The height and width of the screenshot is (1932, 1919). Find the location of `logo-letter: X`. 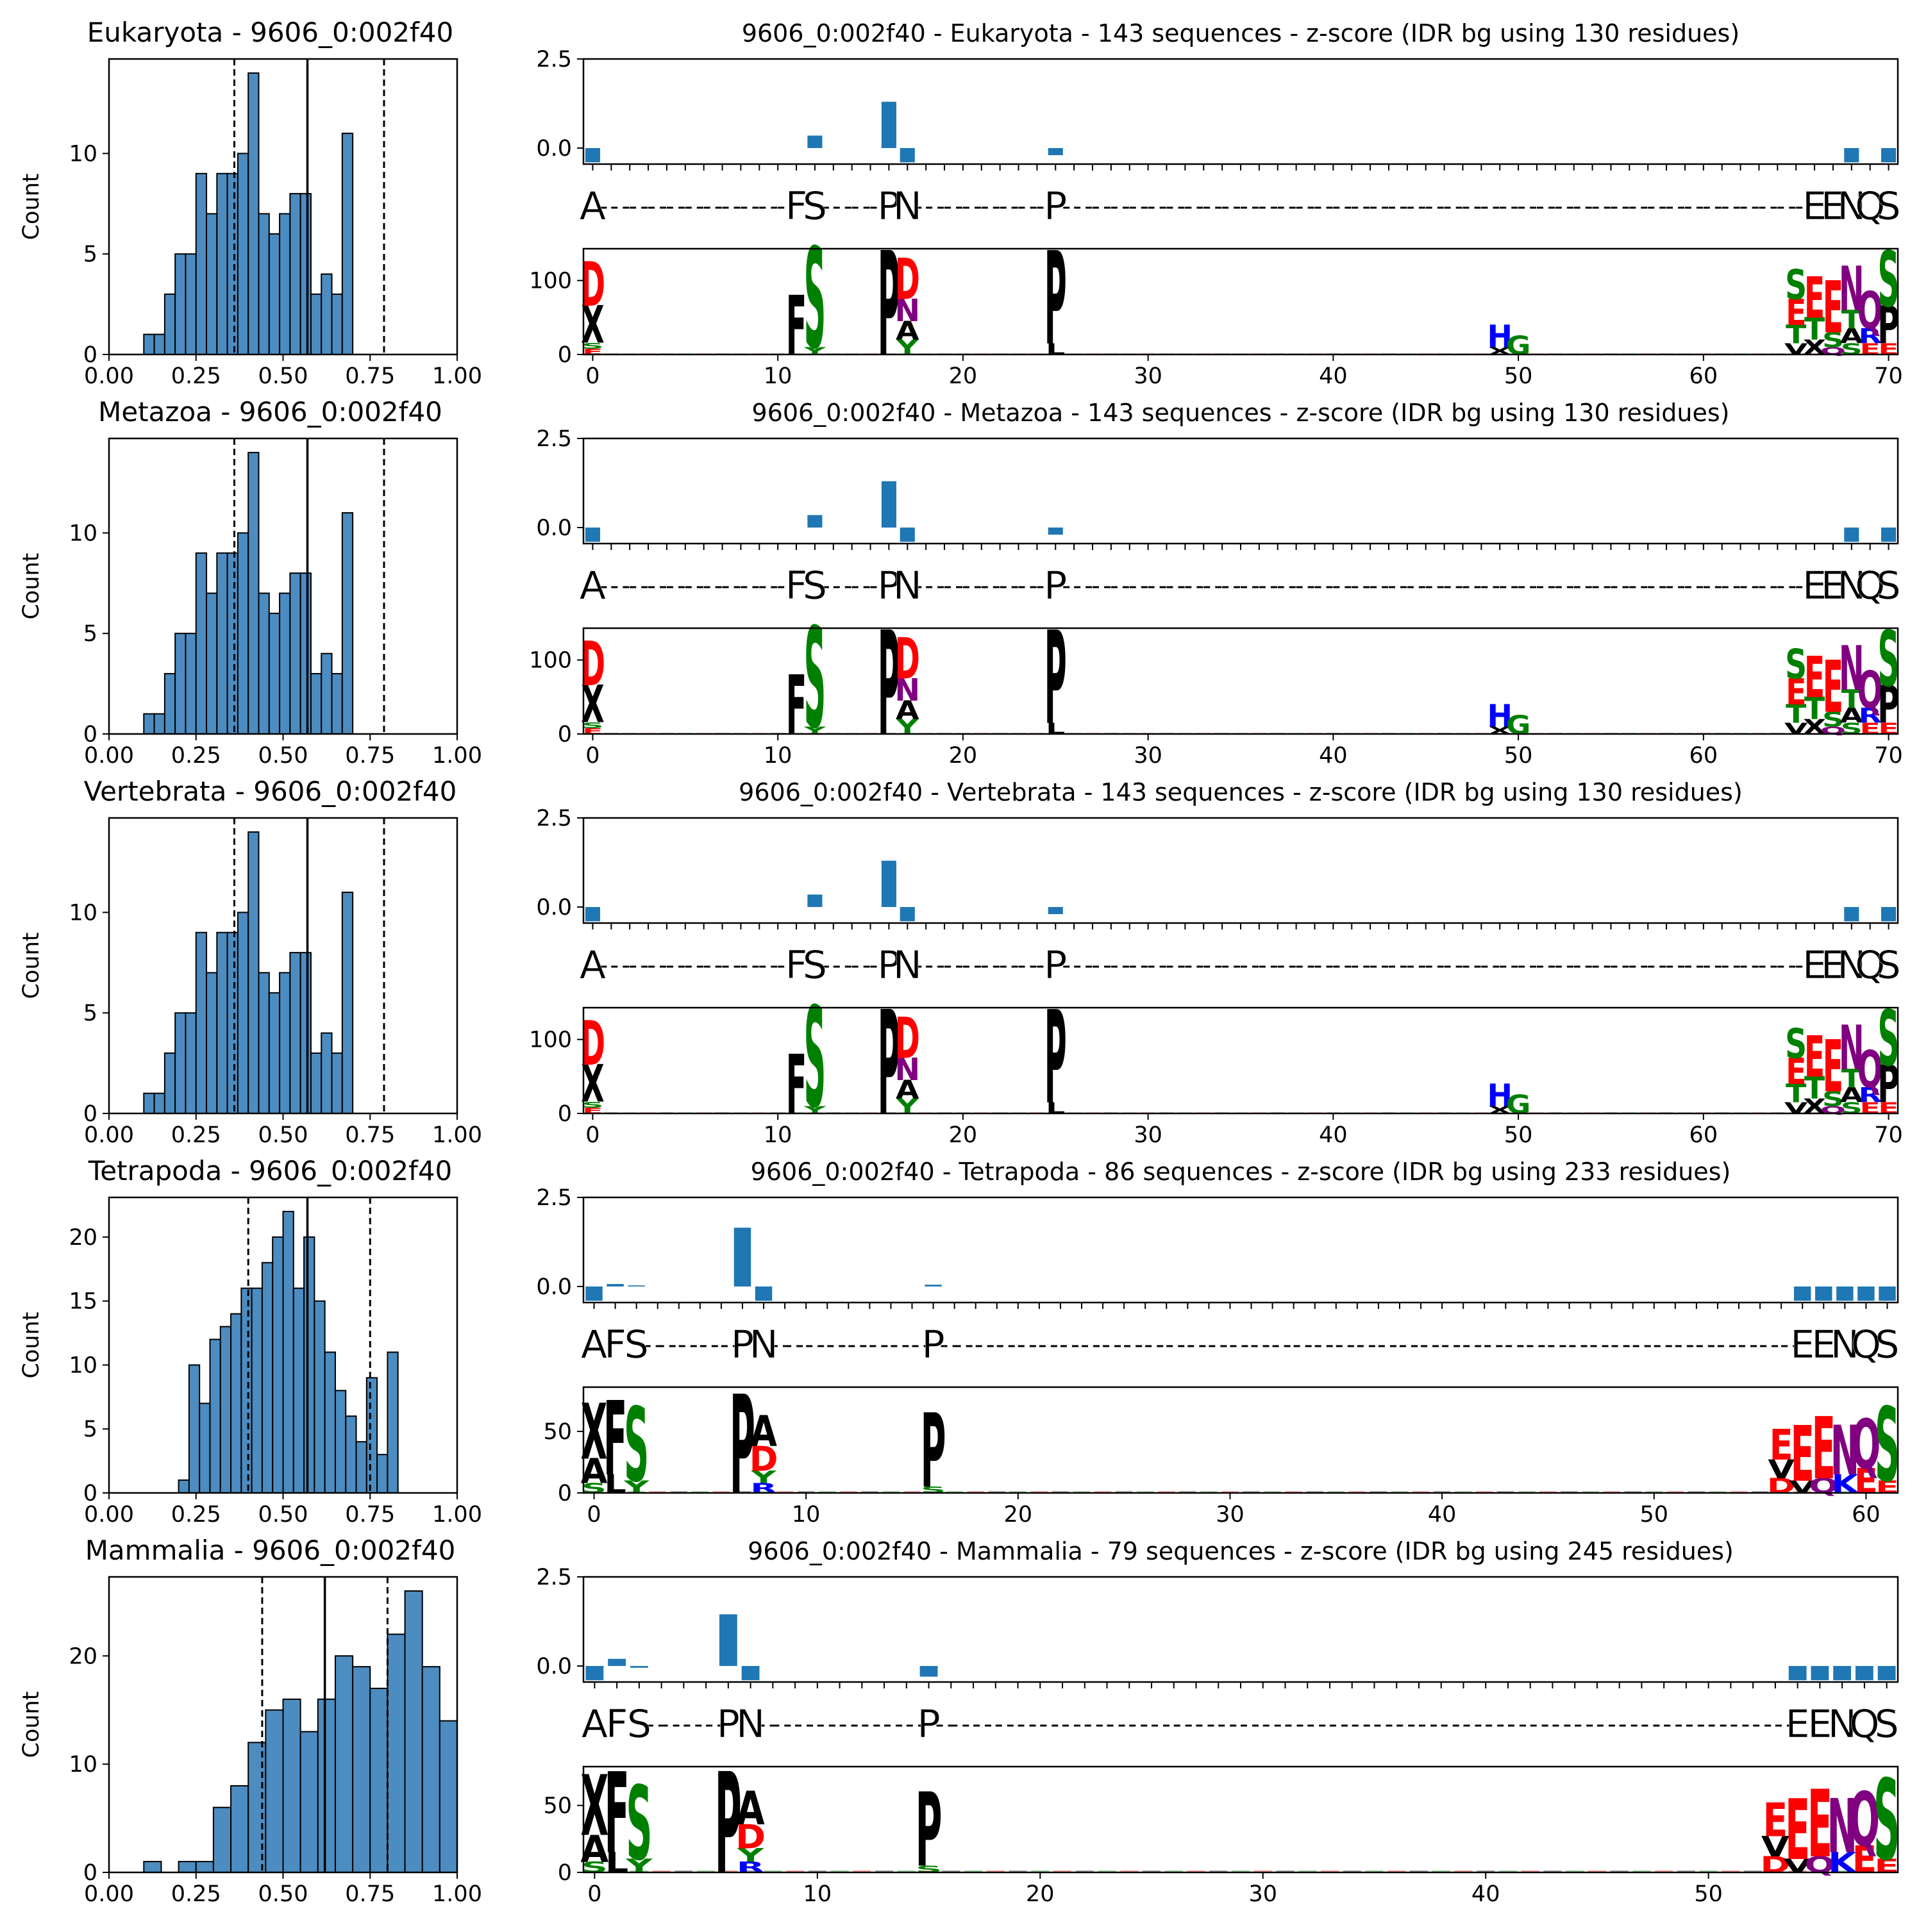

logo-letter: X is located at coordinates (595, 1431).